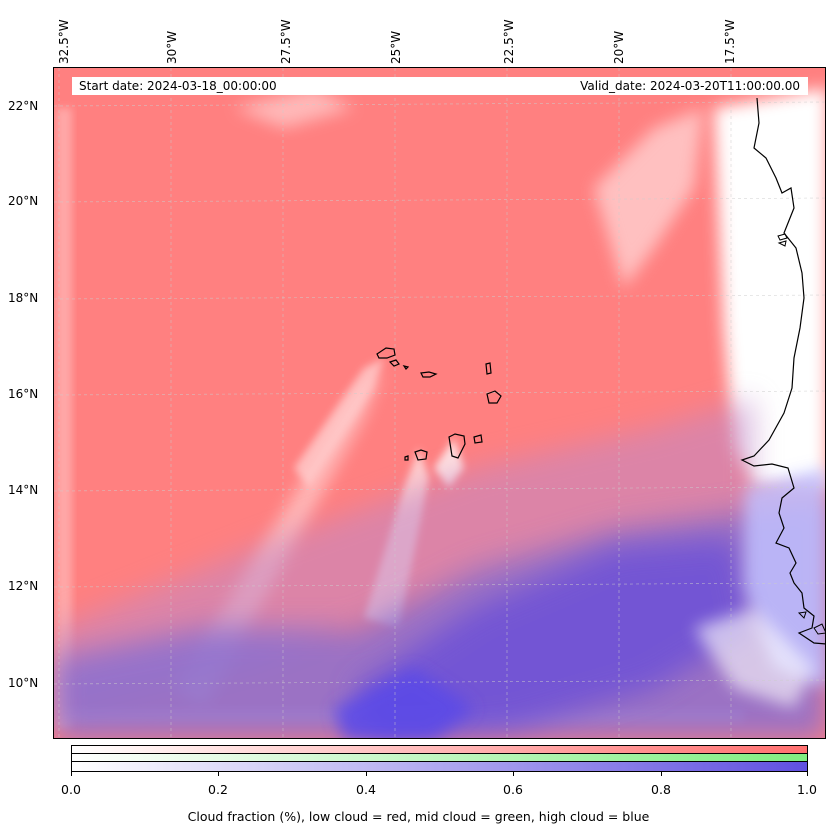 This screenshot has height=836, width=837. I want to click on lat-label: 14°N, so click(23, 490).